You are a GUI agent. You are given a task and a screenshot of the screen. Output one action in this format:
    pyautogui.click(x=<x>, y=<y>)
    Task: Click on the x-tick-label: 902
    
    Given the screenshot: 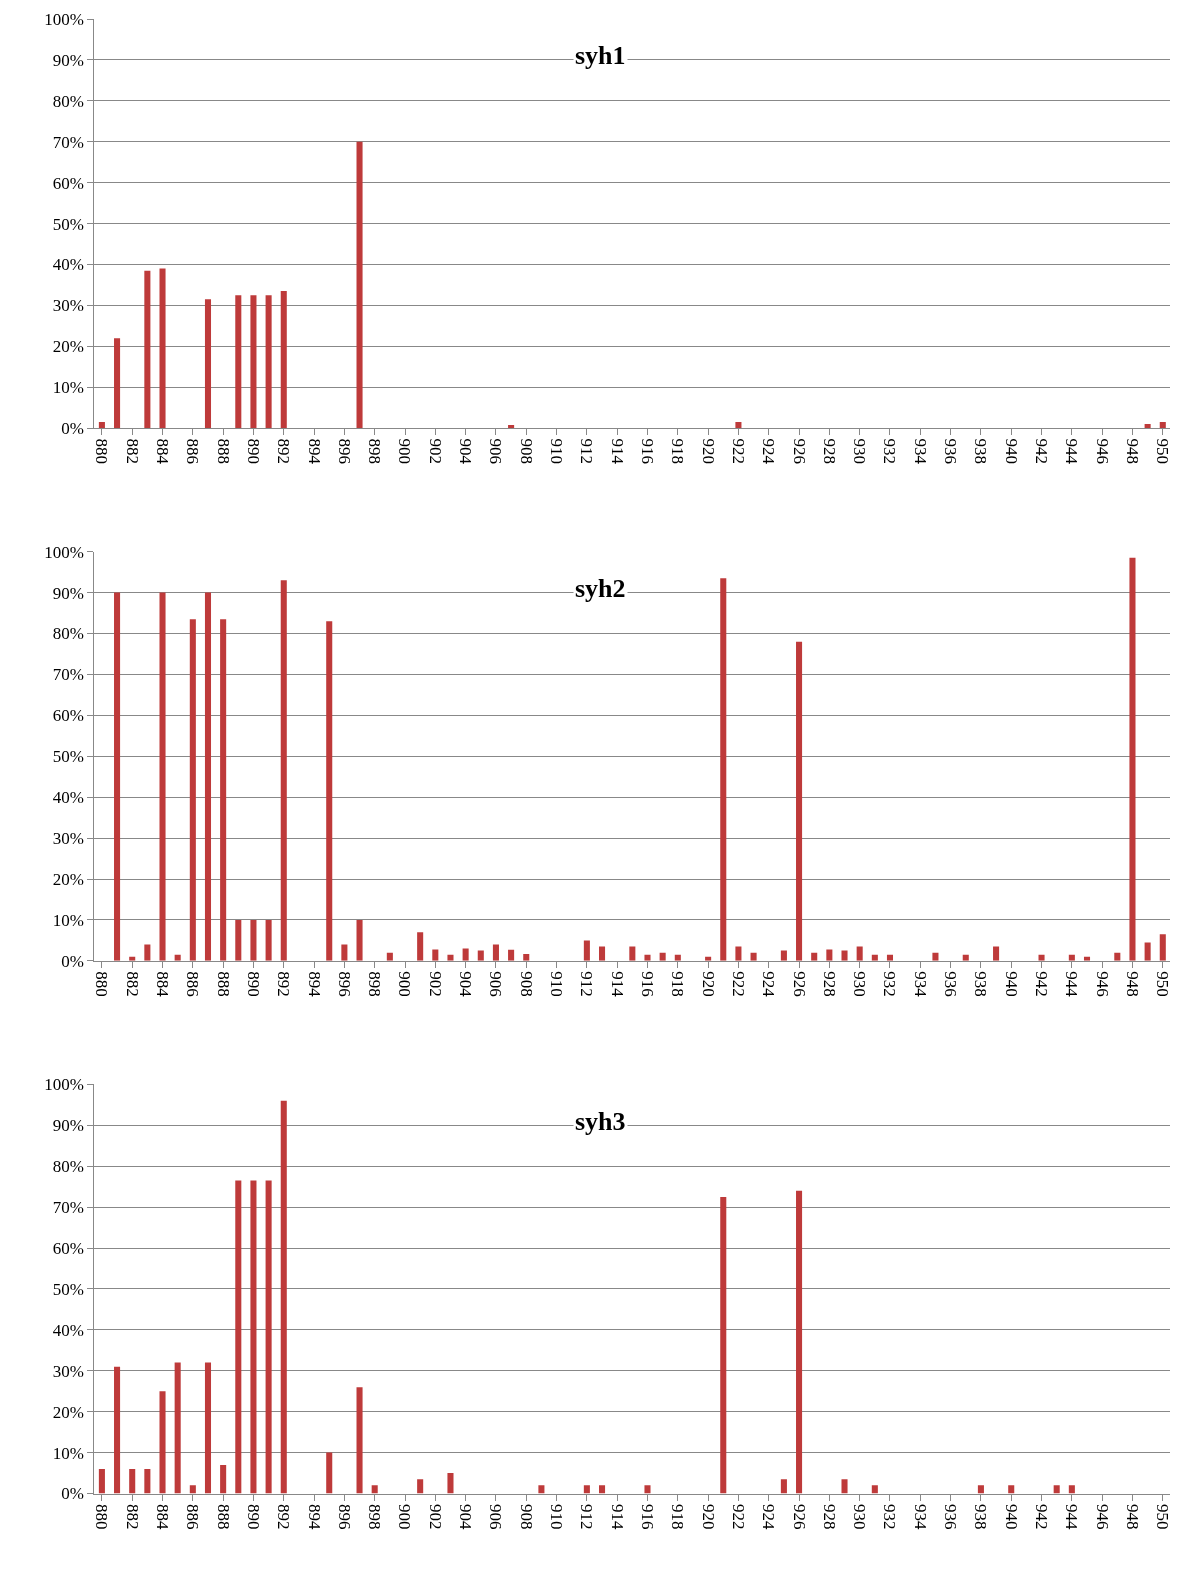 What is the action you would take?
    pyautogui.click(x=435, y=1516)
    